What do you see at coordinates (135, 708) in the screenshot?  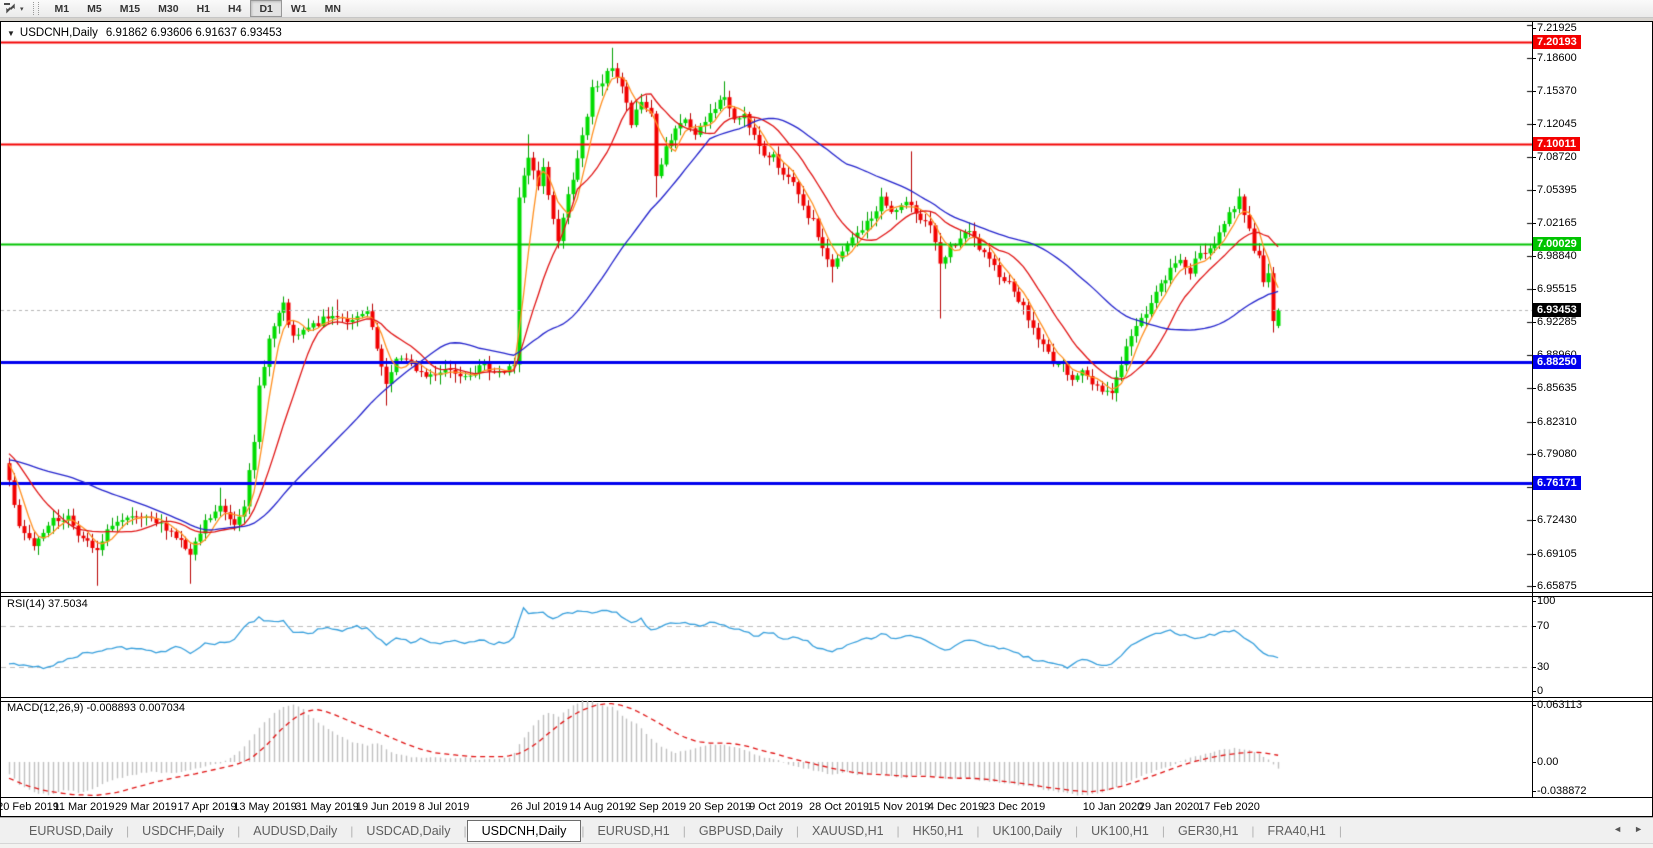 I see `macd-values: -0.008893 0.007034` at bounding box center [135, 708].